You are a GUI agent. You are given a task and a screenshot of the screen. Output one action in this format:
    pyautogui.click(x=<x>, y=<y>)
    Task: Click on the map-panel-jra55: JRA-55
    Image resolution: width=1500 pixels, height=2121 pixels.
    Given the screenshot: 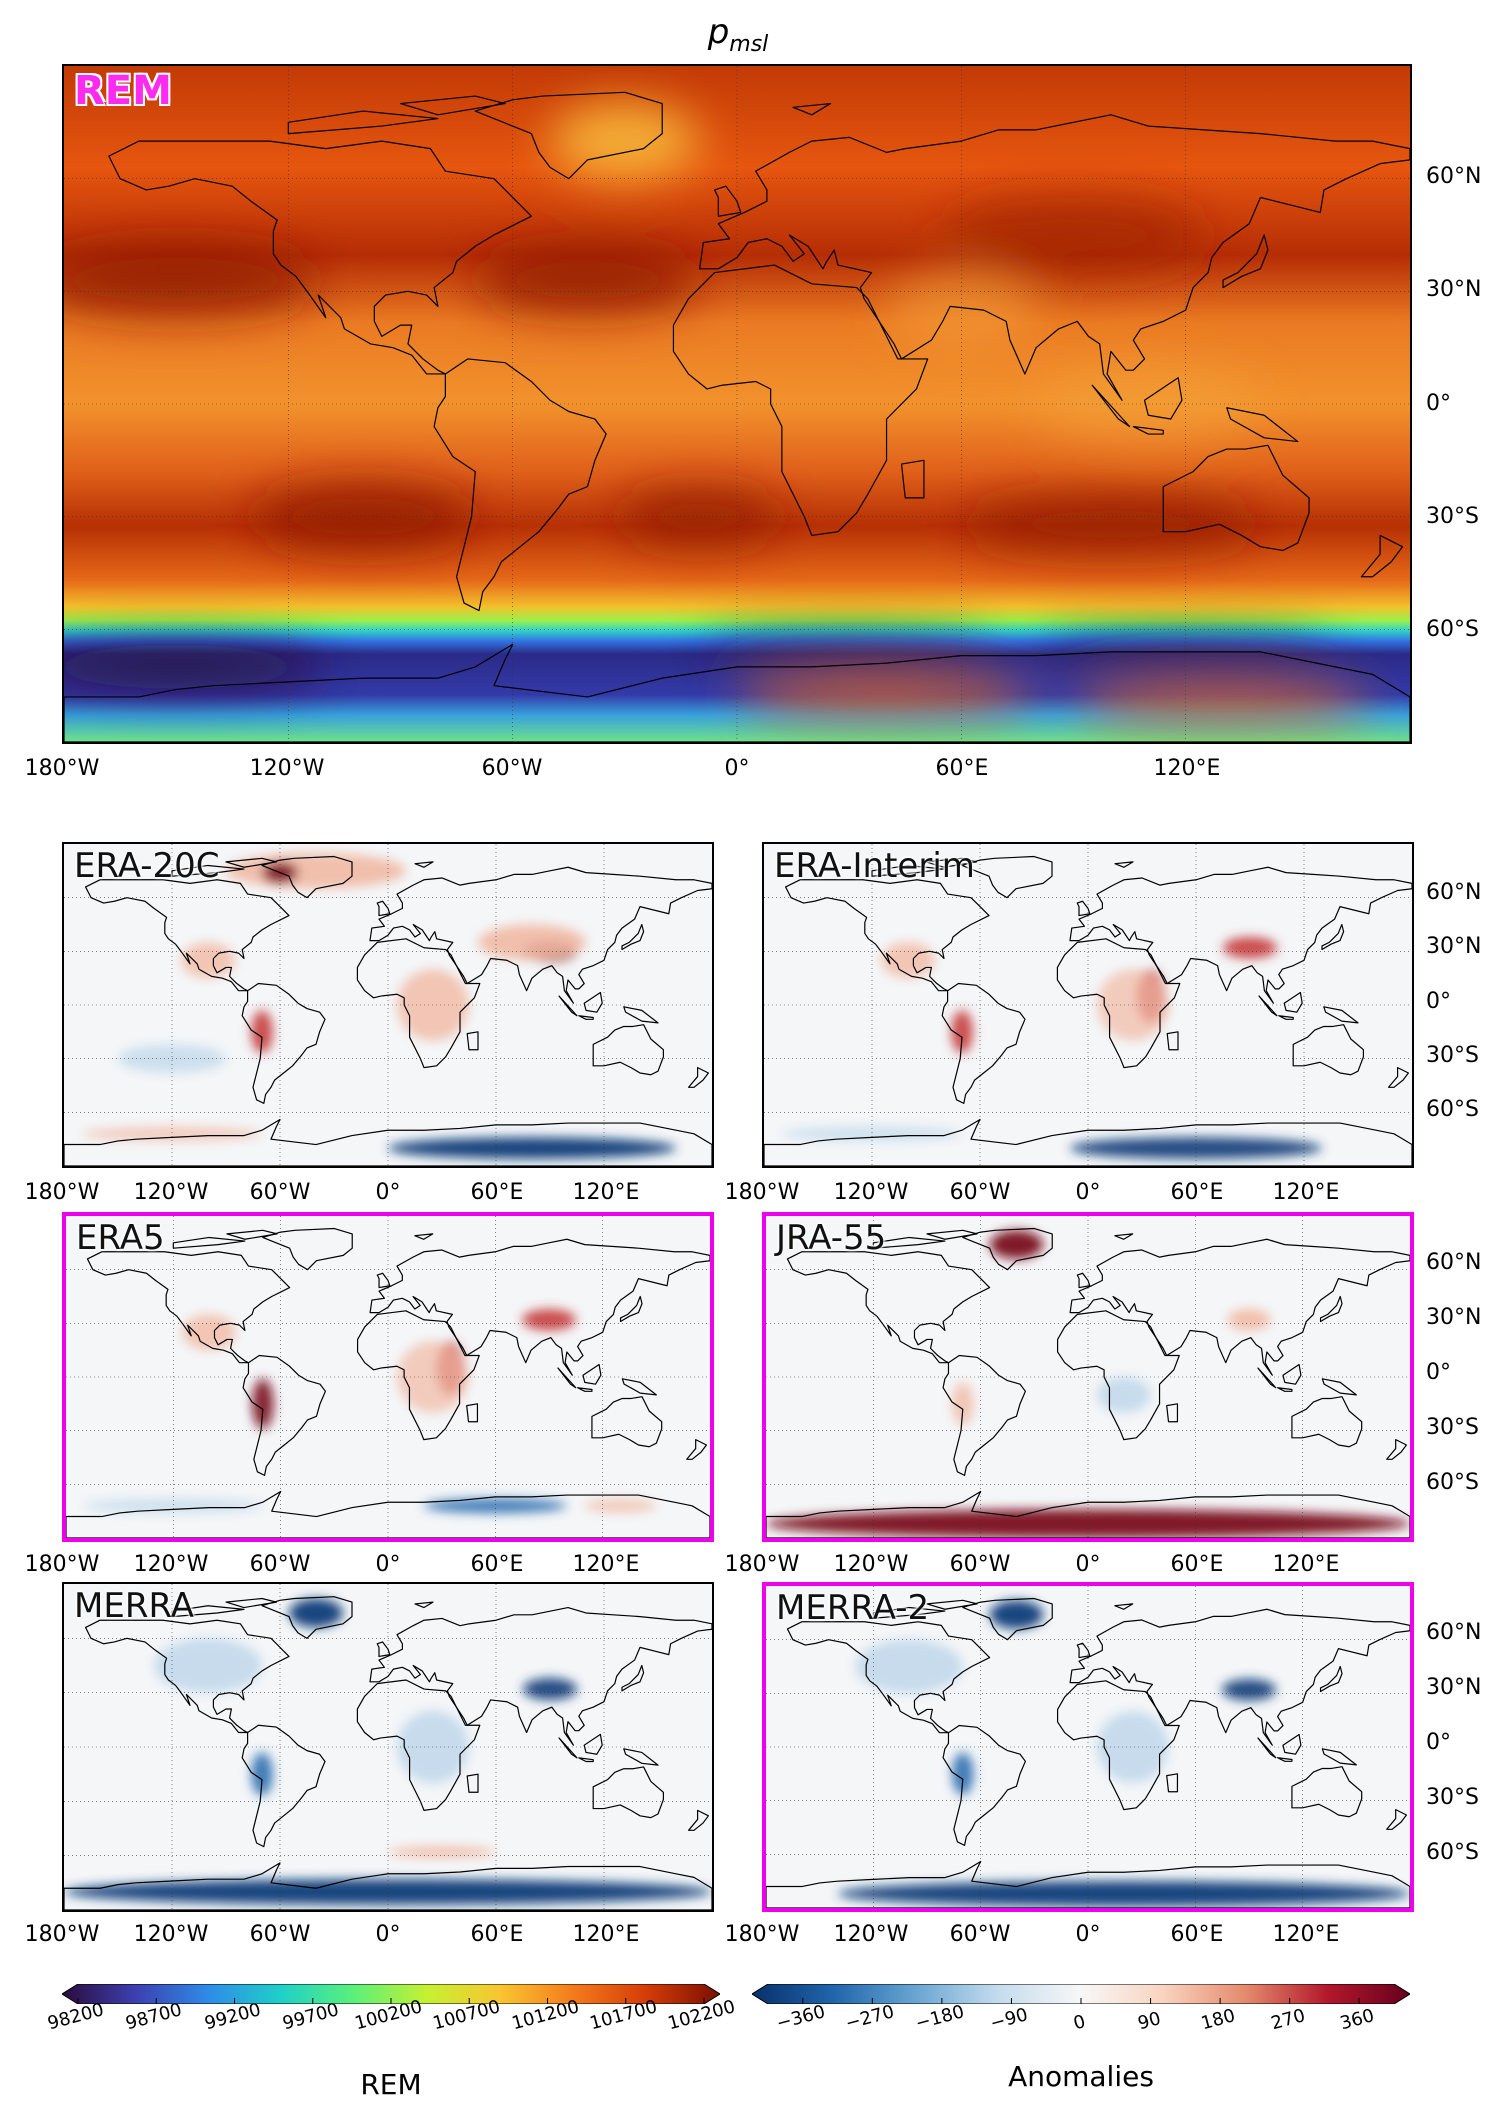 What is the action you would take?
    pyautogui.click(x=1088, y=1377)
    